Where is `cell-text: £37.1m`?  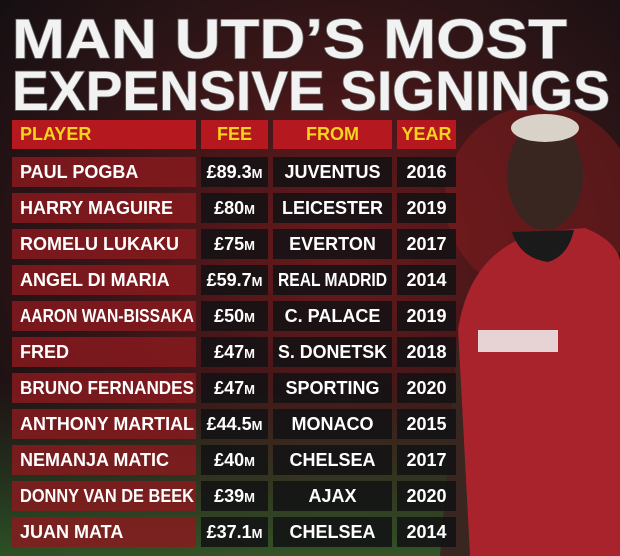 cell-text: £37.1m is located at coordinates (235, 532).